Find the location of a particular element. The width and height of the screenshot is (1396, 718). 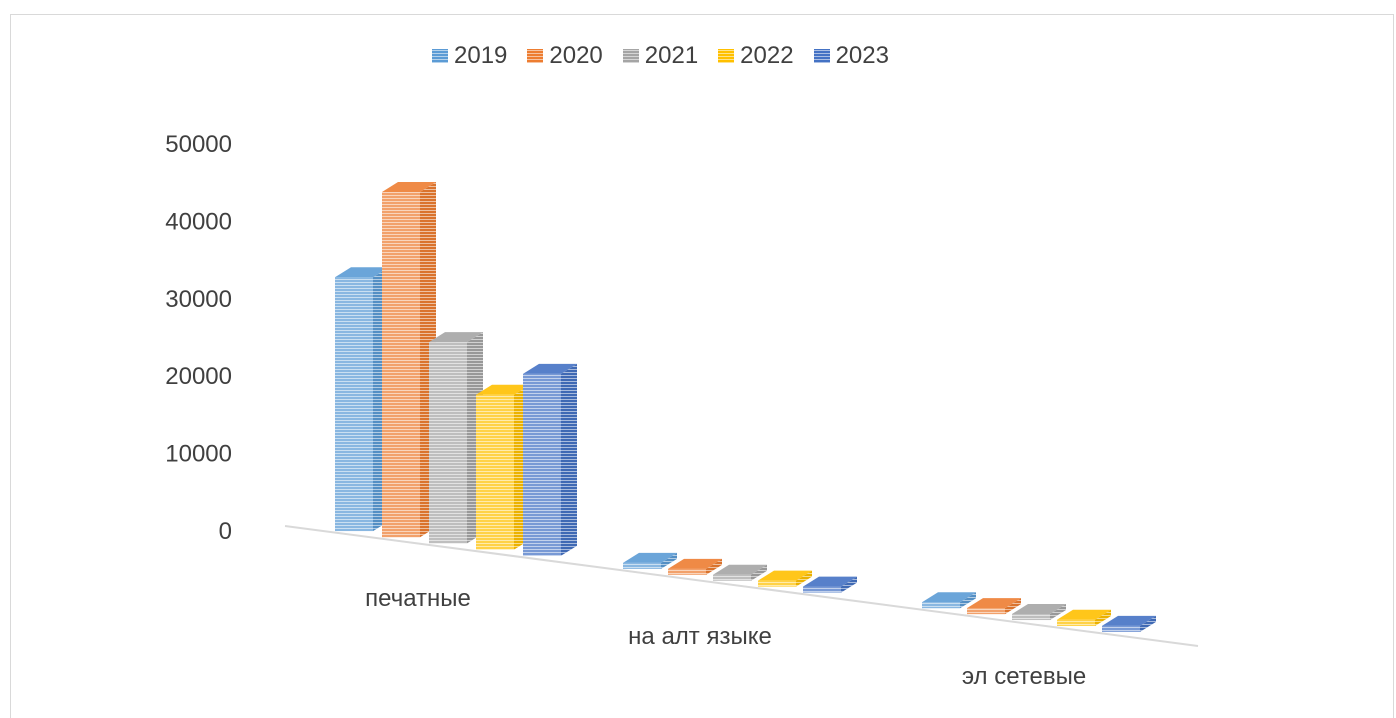

y-tick-label: 20000 is located at coordinates (198, 376).